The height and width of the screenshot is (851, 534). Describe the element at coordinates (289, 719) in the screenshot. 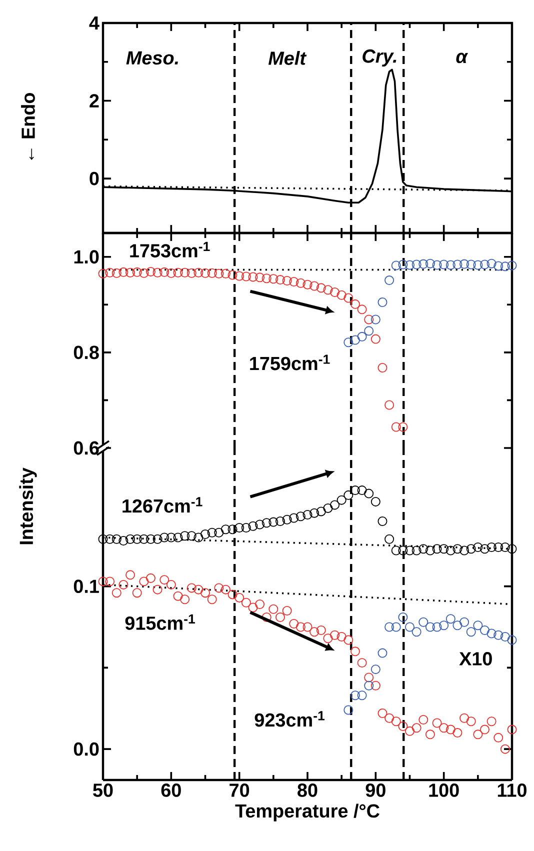

I see `series-label: 923cm$^{-1}$` at that location.